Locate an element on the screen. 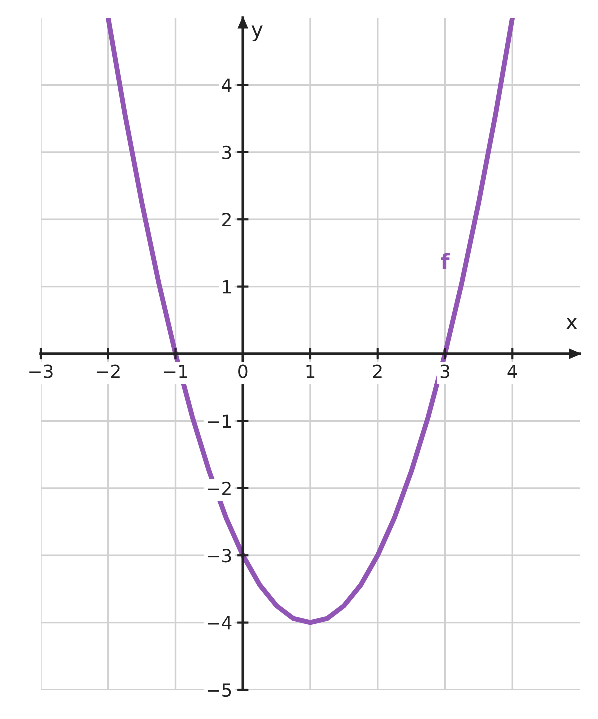  x-tick-label: −2 is located at coordinates (108, 371).